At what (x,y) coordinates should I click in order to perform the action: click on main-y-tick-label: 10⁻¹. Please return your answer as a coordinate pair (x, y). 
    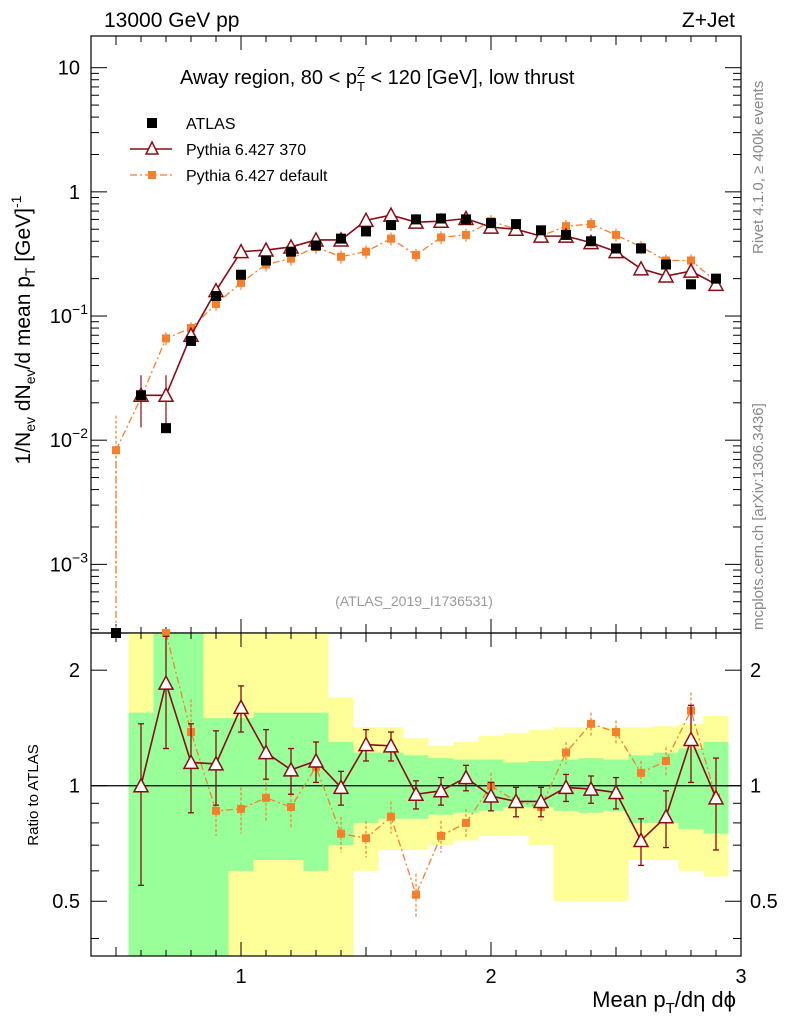
    Looking at the image, I should click on (69, 314).